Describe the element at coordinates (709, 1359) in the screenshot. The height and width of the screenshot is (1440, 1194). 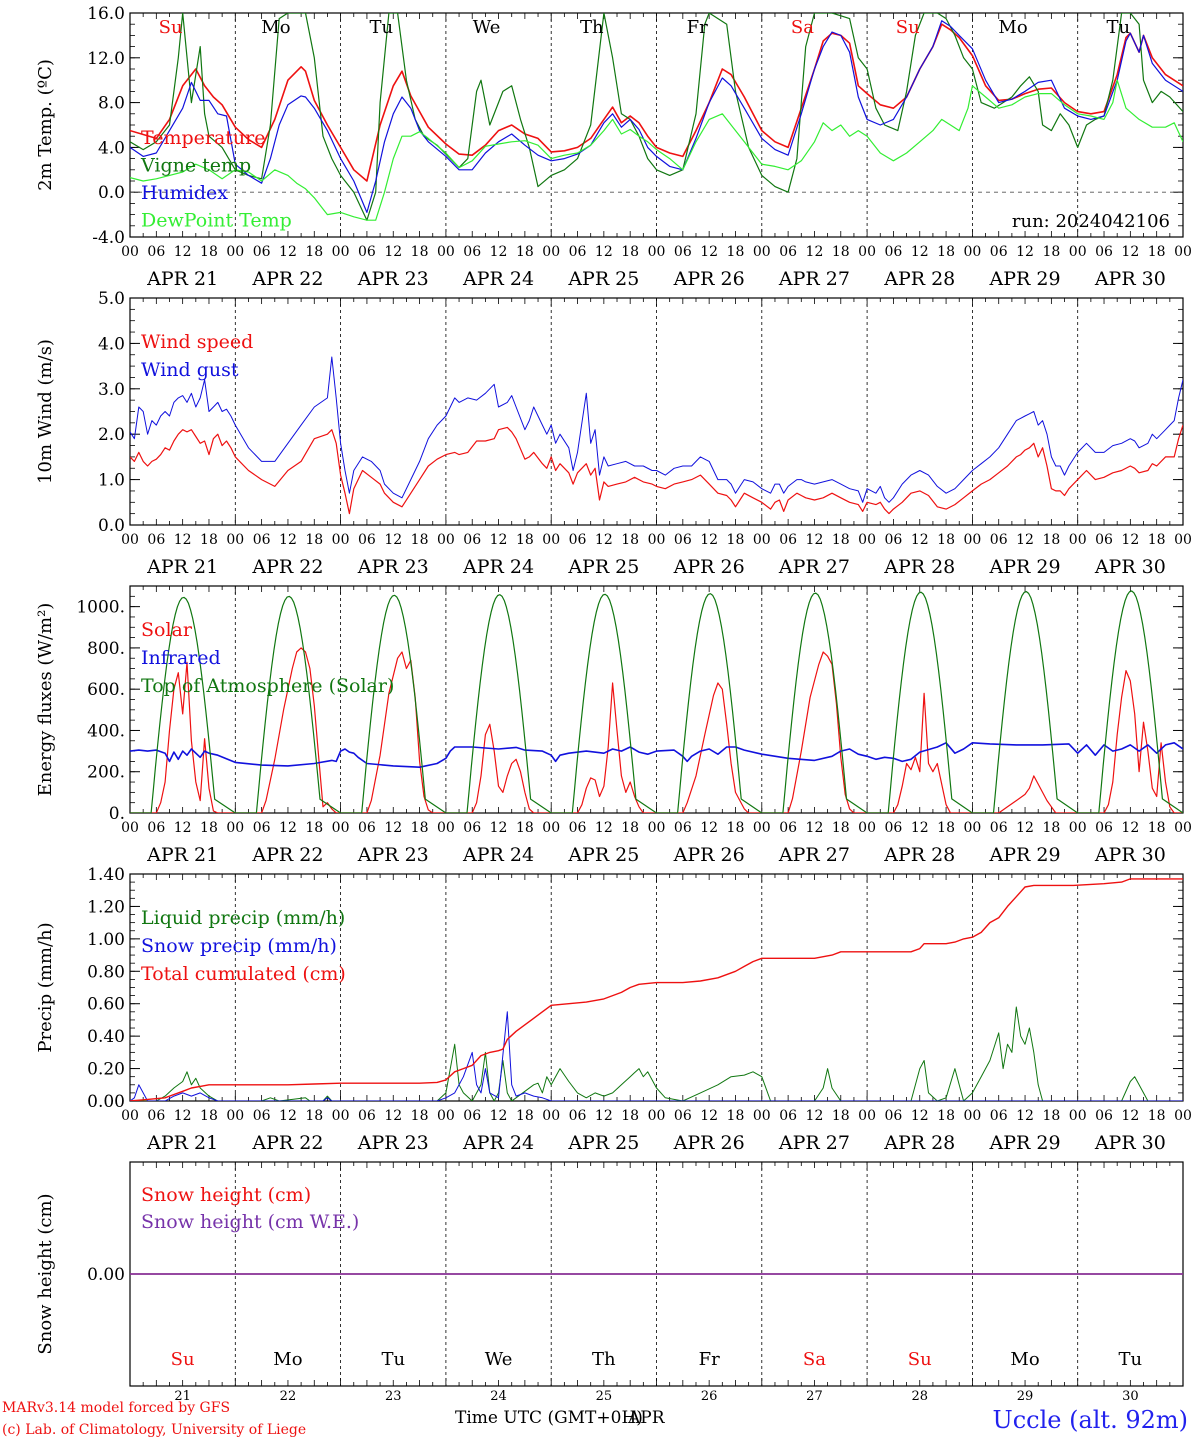
I see `day-abbr-bottom: Fr` at that location.